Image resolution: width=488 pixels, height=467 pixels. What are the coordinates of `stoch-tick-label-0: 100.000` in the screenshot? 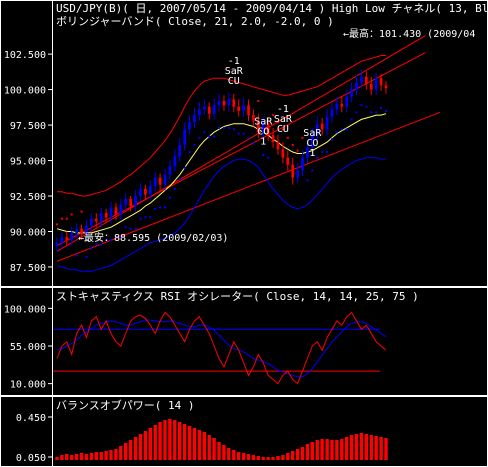 It's located at (25, 309).